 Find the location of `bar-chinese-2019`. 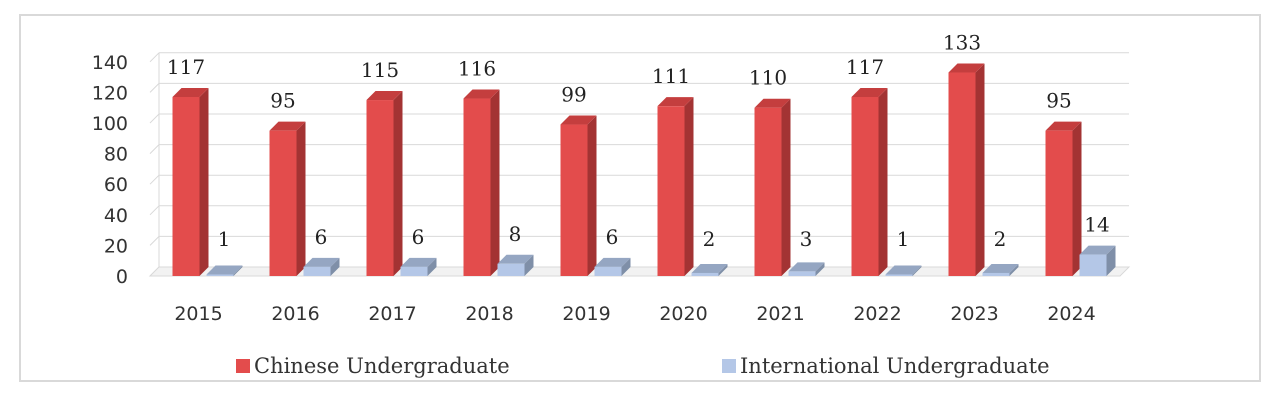

bar-chinese-2019 is located at coordinates (574, 200).